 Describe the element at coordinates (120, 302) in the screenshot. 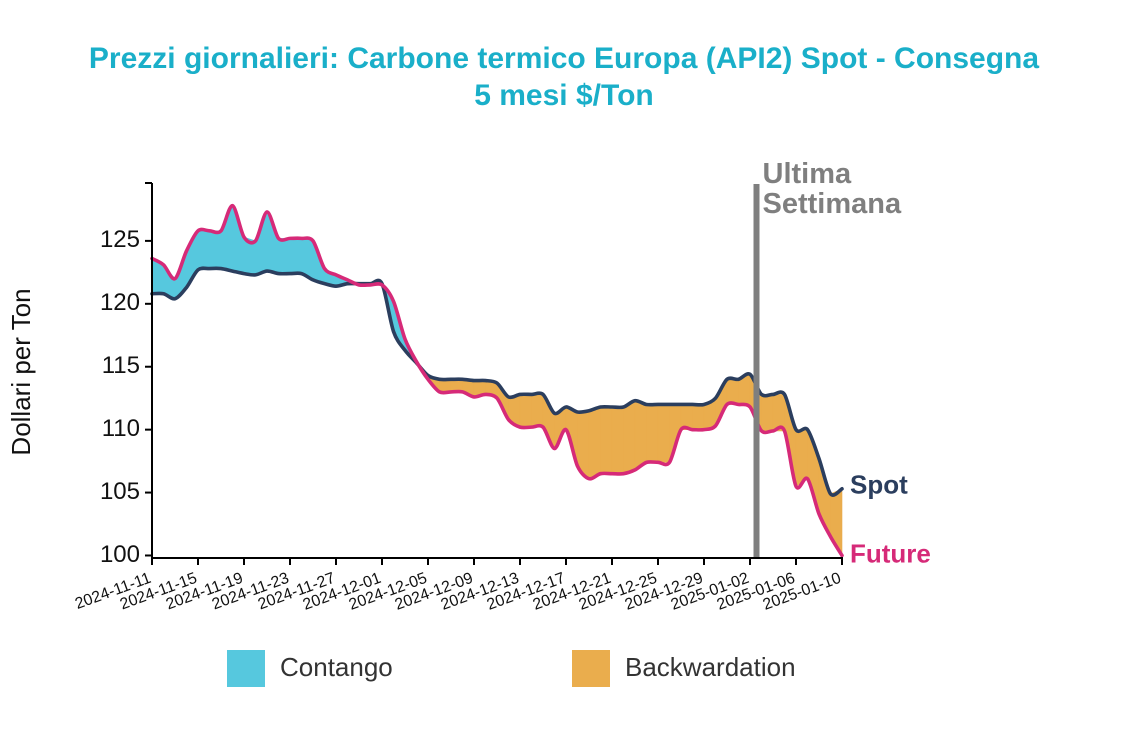

I see `y-tick-label: 120` at that location.